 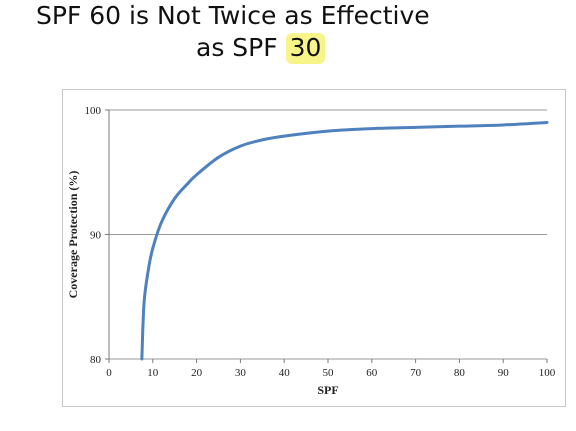 What do you see at coordinates (73, 235) in the screenshot?
I see `y-axis-title: Coverage Protection (%)` at bounding box center [73, 235].